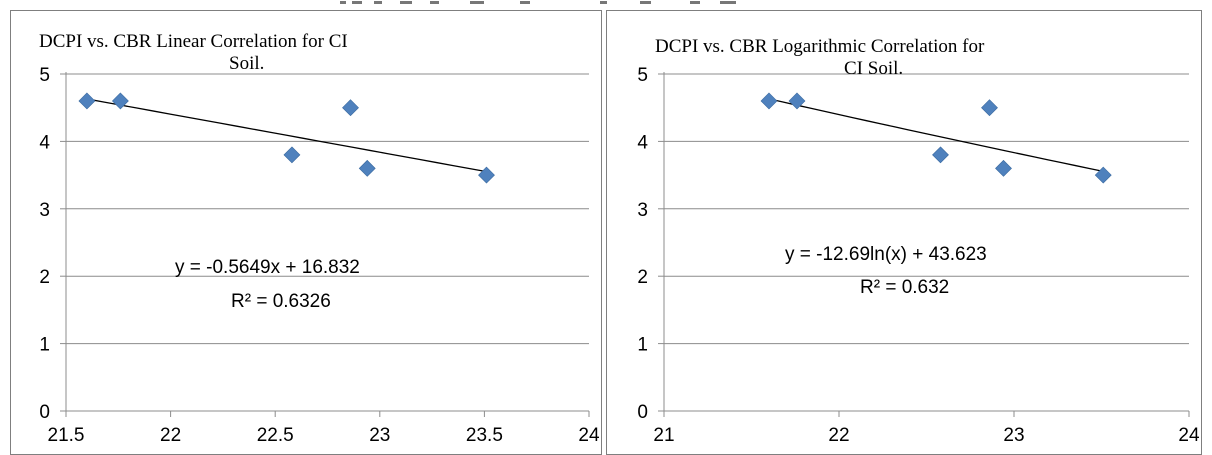  What do you see at coordinates (66, 435) in the screenshot?
I see `x-tick-label: 21.5` at bounding box center [66, 435].